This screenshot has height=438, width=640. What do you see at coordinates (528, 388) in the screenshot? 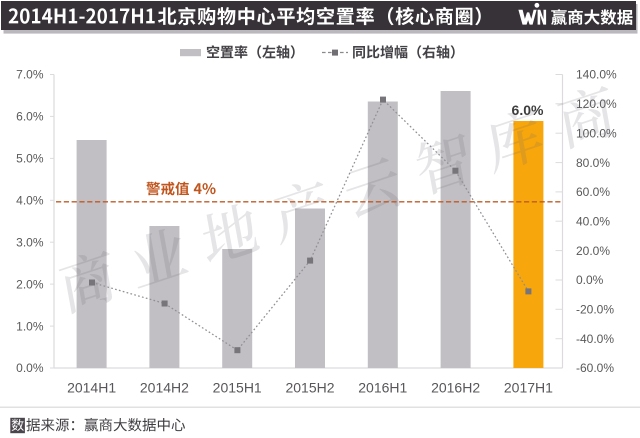
I see `svg-text: 2017H1` at bounding box center [528, 388].